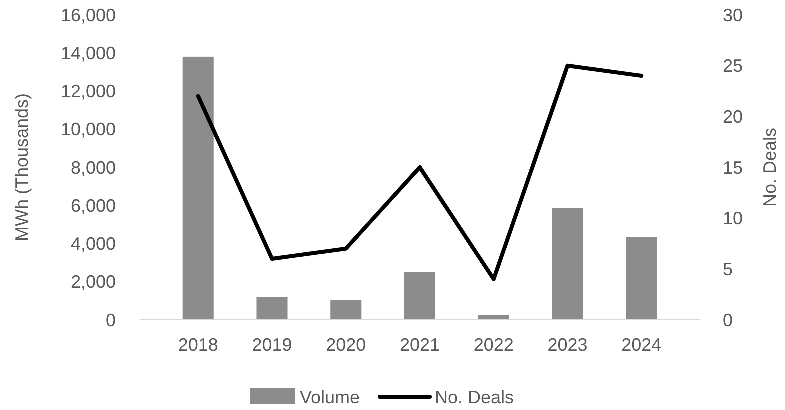 The width and height of the screenshot is (785, 410). Describe the element at coordinates (494, 345) in the screenshot. I see `x-tick-label: 2022` at that location.